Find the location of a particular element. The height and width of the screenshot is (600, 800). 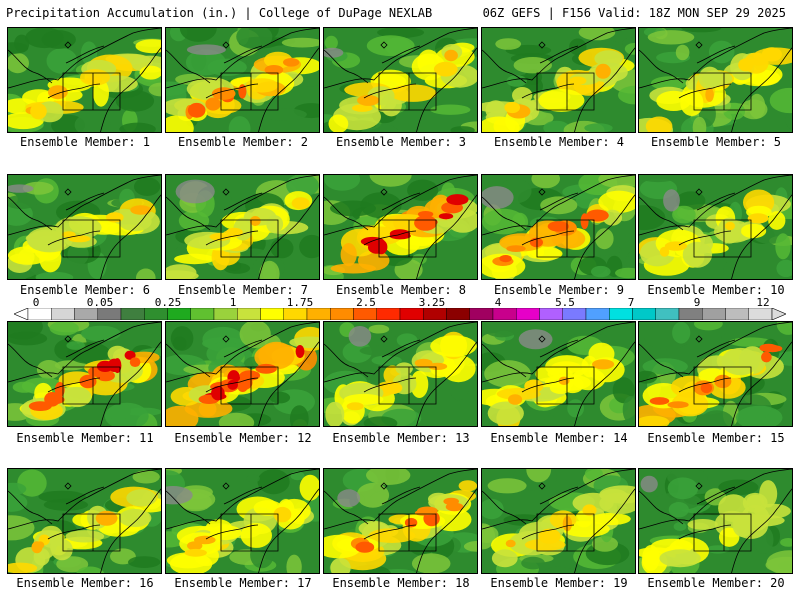

colorbar-tick-label: 0 is located at coordinates (36, 302).